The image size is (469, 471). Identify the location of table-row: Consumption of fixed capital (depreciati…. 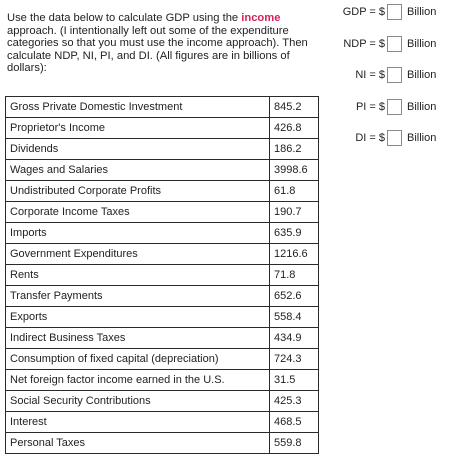
(162, 359).